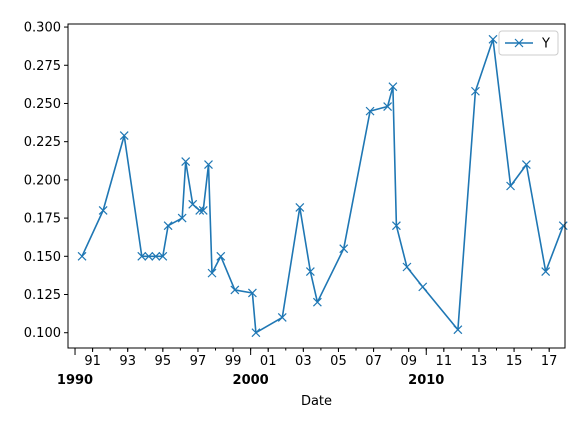 The height and width of the screenshot is (421, 585). I want to click on x-axis-ticks: 91 93 95 97 99 01 03 05 07 09 11 13 15 17 1990 2000 2010, so click(307, 368).